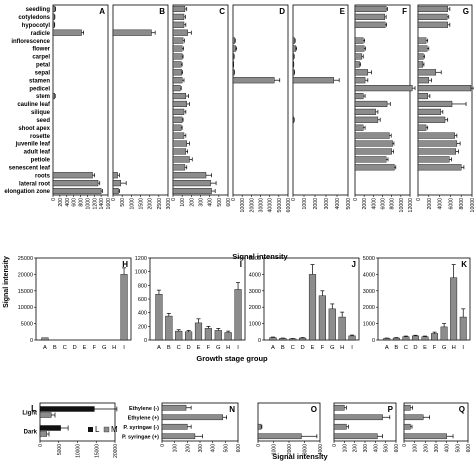 The image size is (474, 463). Describe the element at coordinates (6, 282) in the screenshot. I see `middle-ylabel: Signal intensity` at that location.